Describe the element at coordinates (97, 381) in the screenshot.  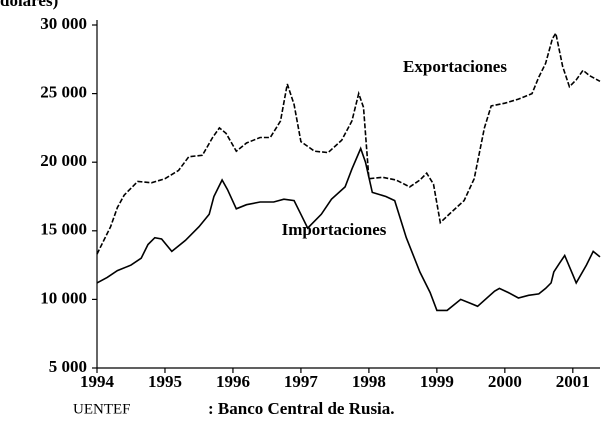
I see `x-tick-label: 1994` at that location.